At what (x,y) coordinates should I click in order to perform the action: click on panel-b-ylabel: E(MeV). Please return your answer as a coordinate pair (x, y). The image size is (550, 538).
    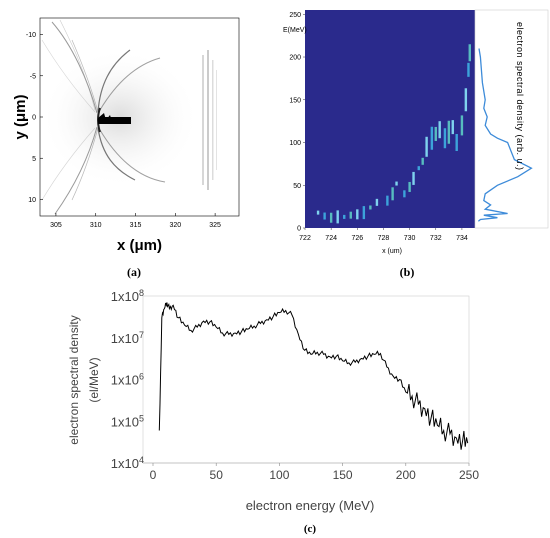
    Looking at the image, I should click on (295, 30).